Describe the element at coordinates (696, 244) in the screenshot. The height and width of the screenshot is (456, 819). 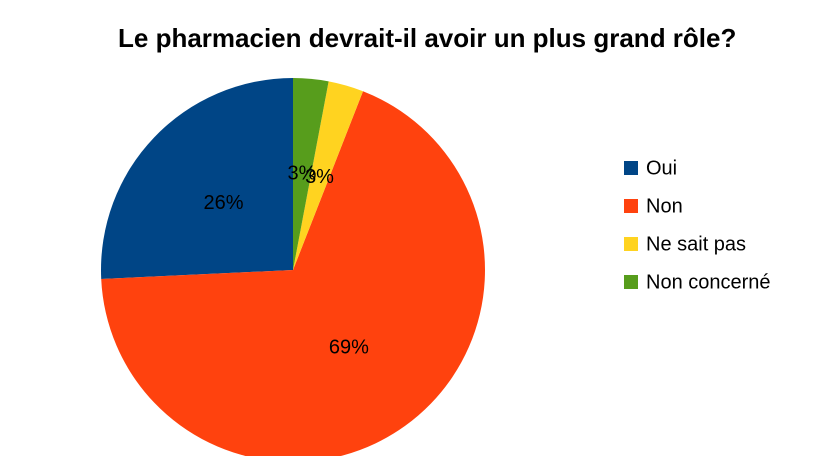
I see `legend-label: Ne sait pas` at that location.